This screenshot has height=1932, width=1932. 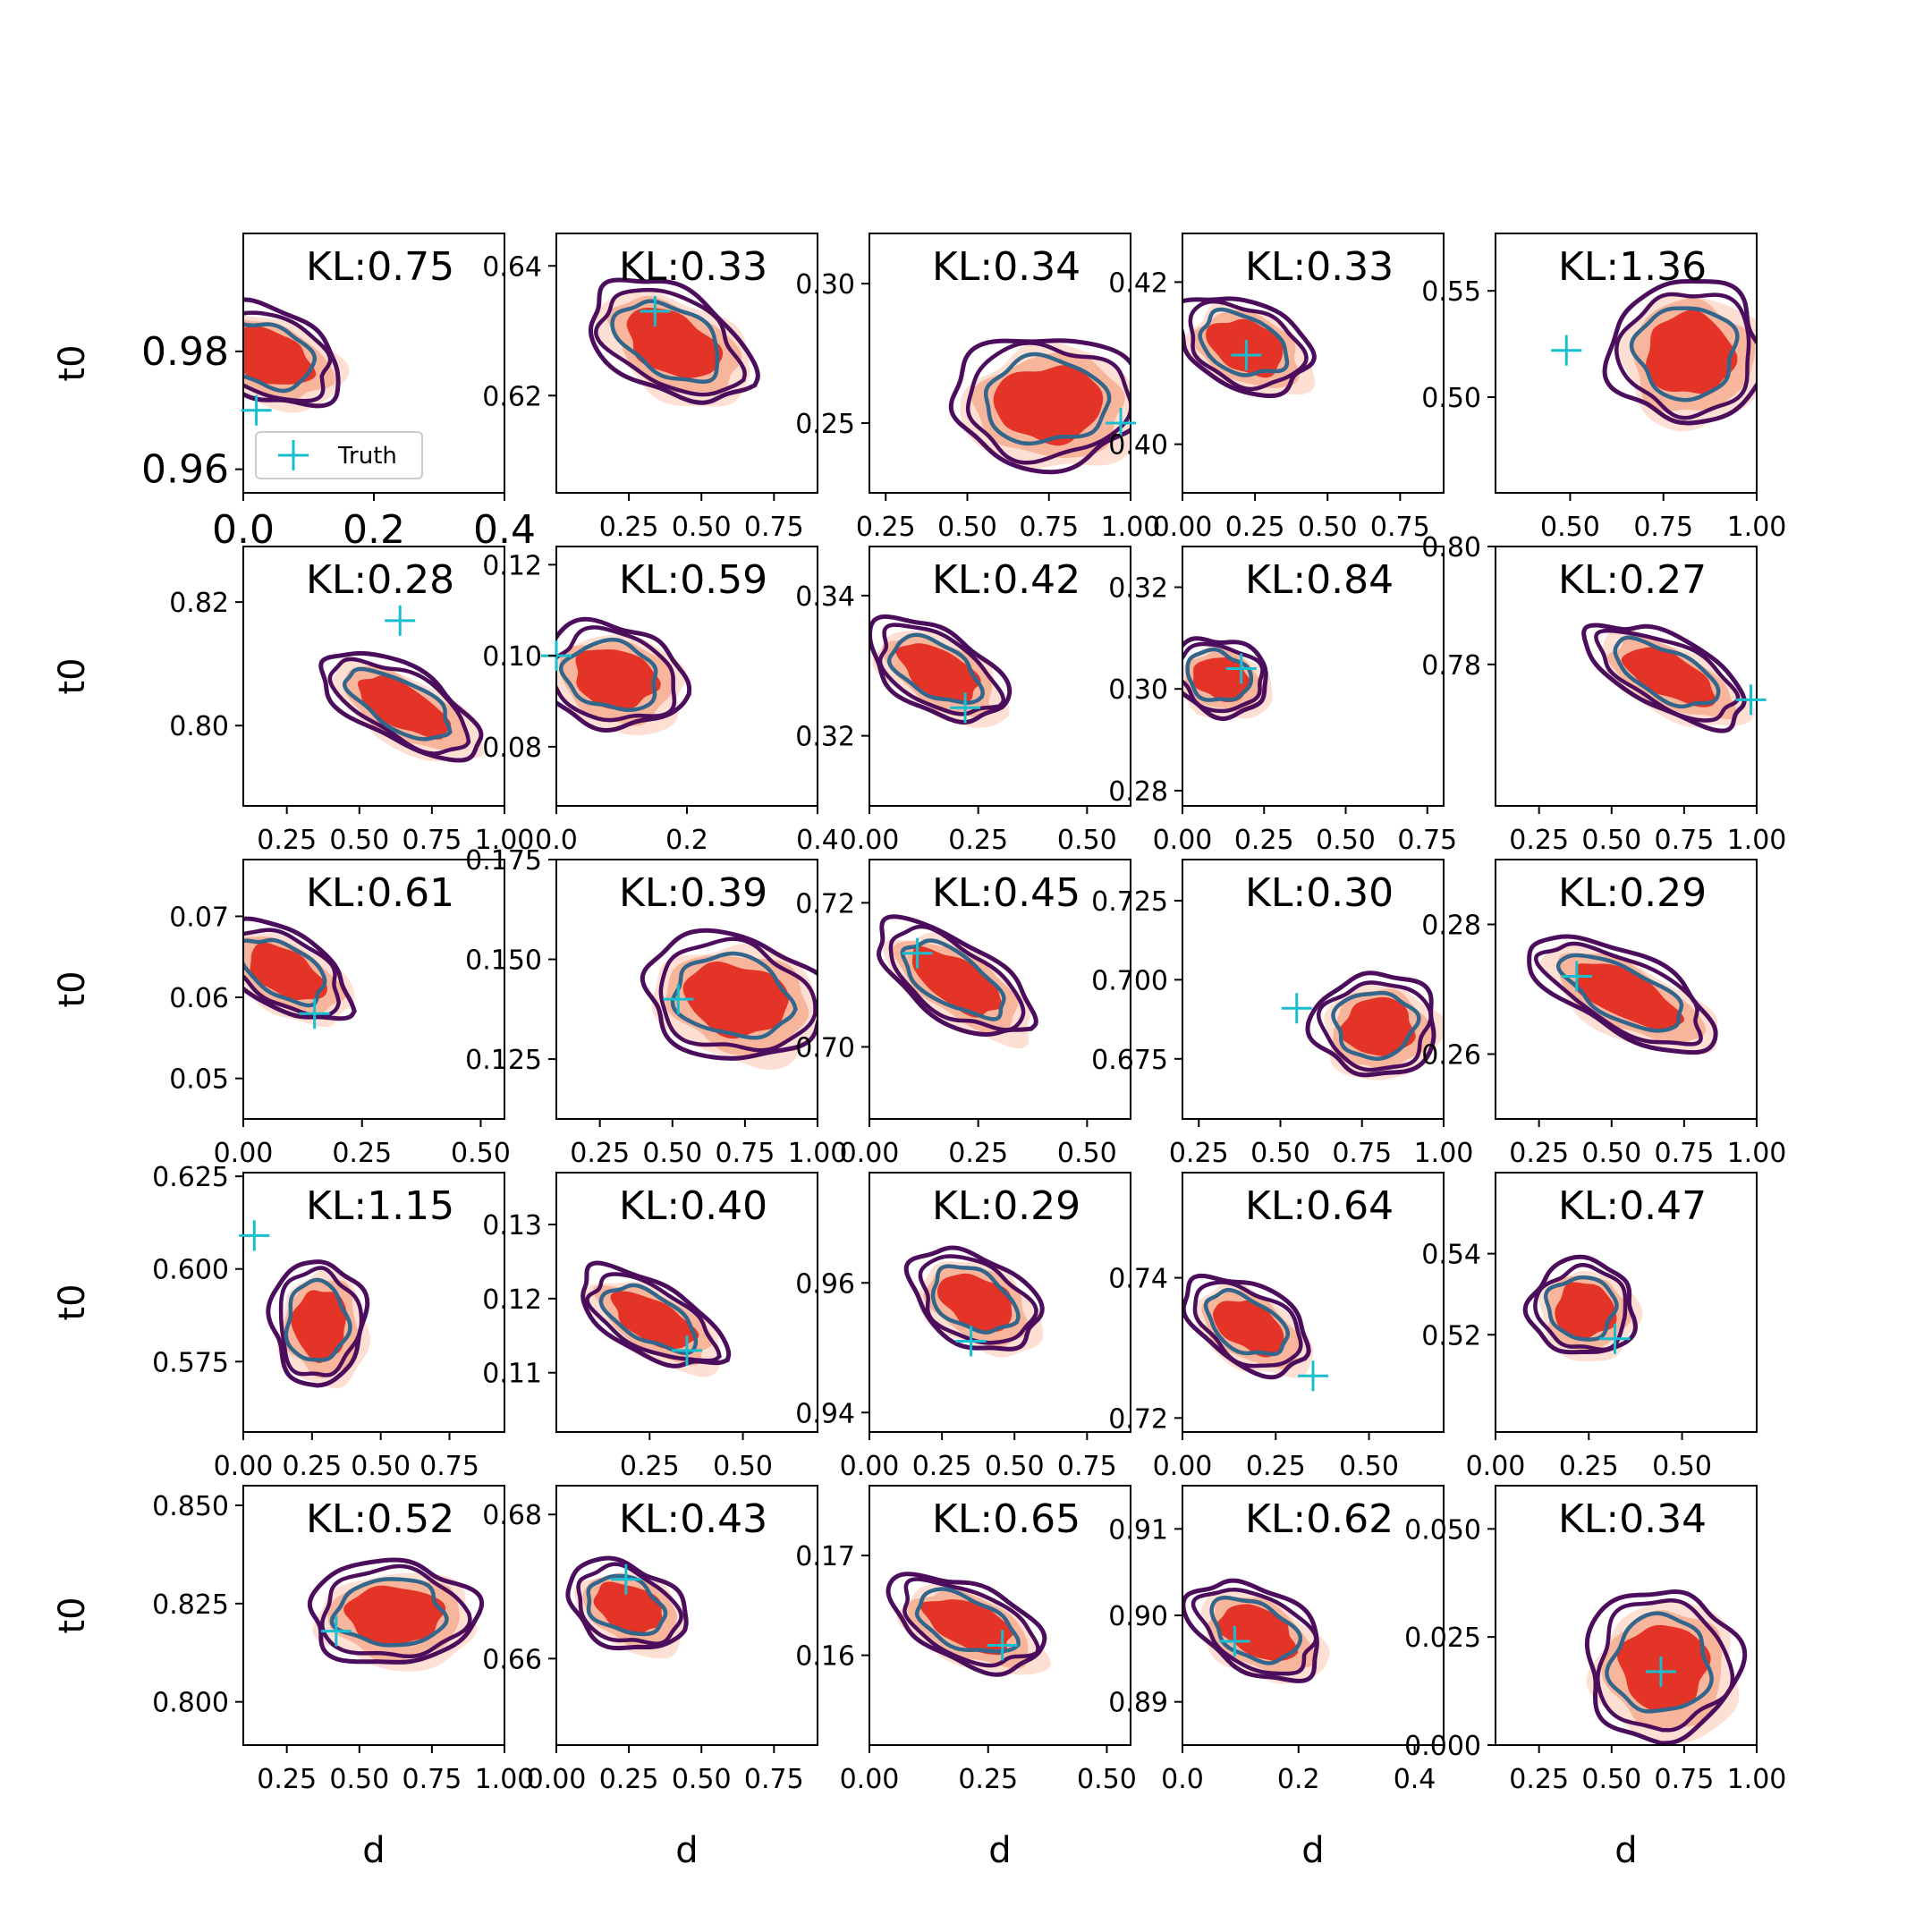 What do you see at coordinates (1006, 893) in the screenshot?
I see `kl-annotation: KL:0.45` at bounding box center [1006, 893].